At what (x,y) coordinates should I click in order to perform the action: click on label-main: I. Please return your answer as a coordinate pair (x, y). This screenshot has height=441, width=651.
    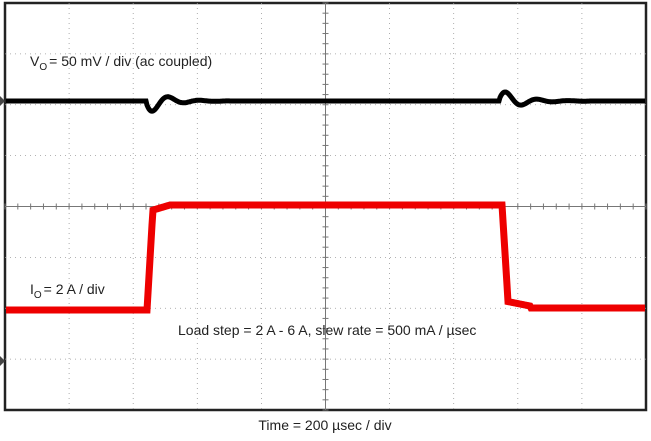
    Looking at the image, I should click on (32, 289).